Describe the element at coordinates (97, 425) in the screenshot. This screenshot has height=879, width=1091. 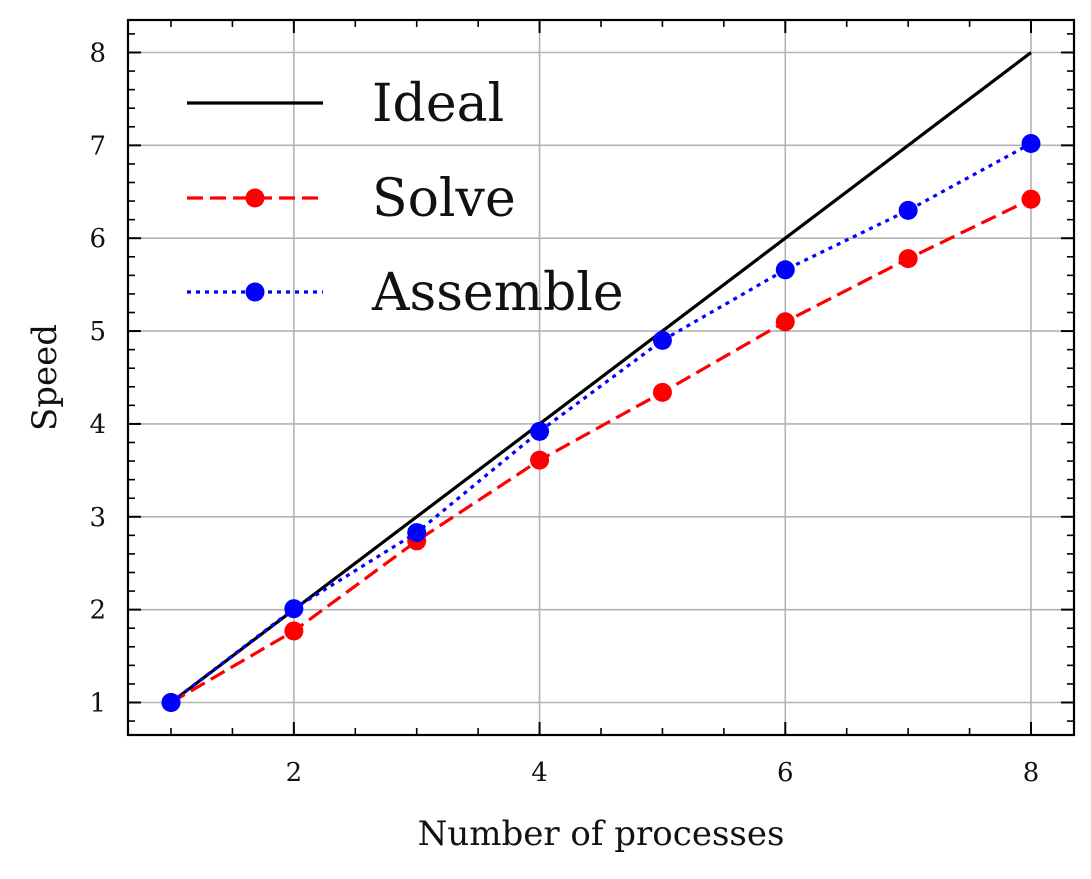
I see `y-tick-label: 4` at that location.